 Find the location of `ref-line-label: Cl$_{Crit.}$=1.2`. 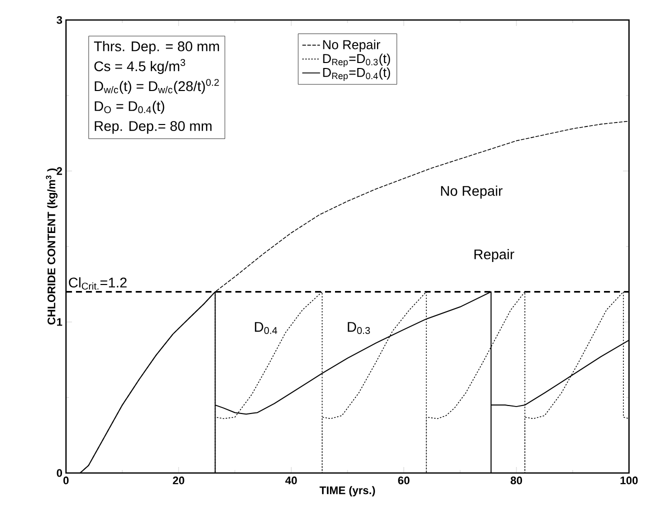

ref-line-label: Cl$_{Crit.}$=1.2 is located at coordinates (97, 283).